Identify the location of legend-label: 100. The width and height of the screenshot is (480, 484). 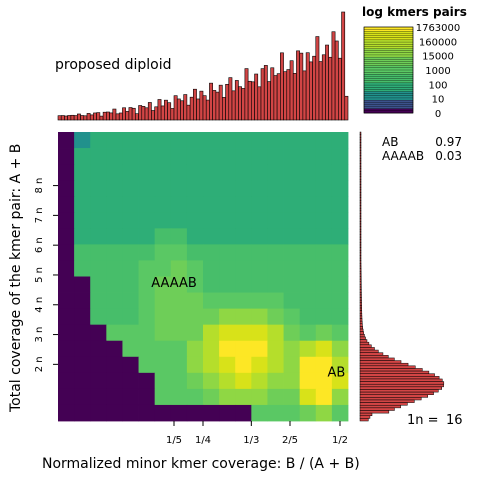
(437, 85).